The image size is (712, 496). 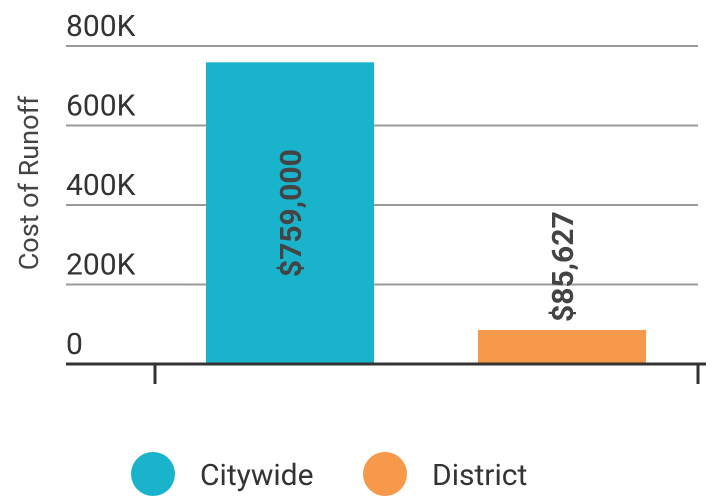 What do you see at coordinates (101, 185) in the screenshot?
I see `y-tick-label: 400K` at bounding box center [101, 185].